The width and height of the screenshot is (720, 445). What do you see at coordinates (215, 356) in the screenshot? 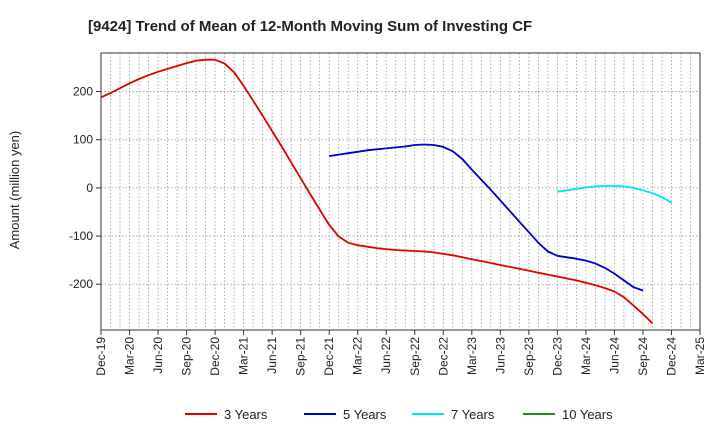
I see `x-tick-label: Dec-20` at bounding box center [215, 356].